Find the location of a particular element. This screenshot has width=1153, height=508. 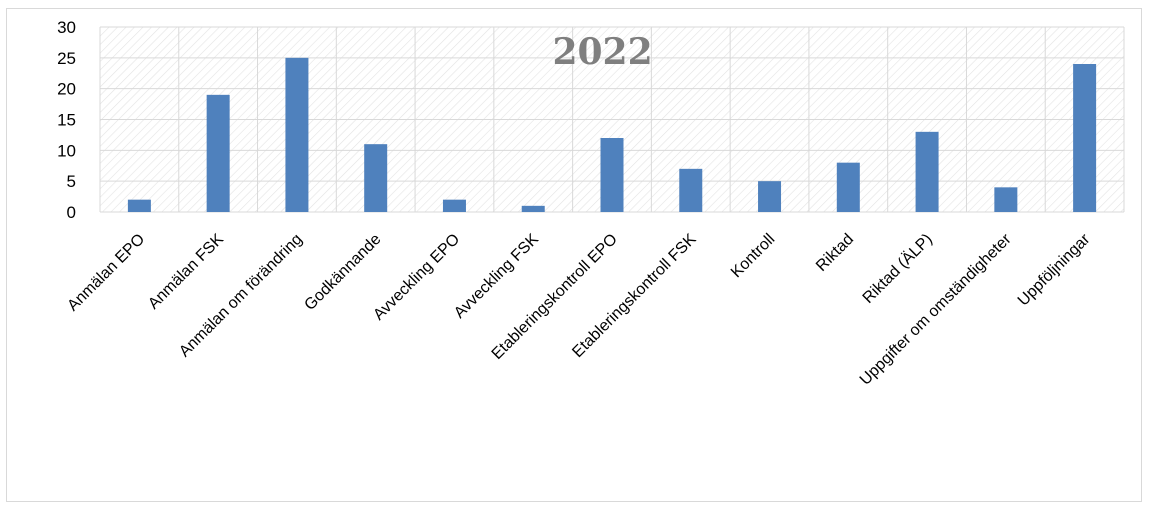

y-tick-label: 0 is located at coordinates (71, 212).